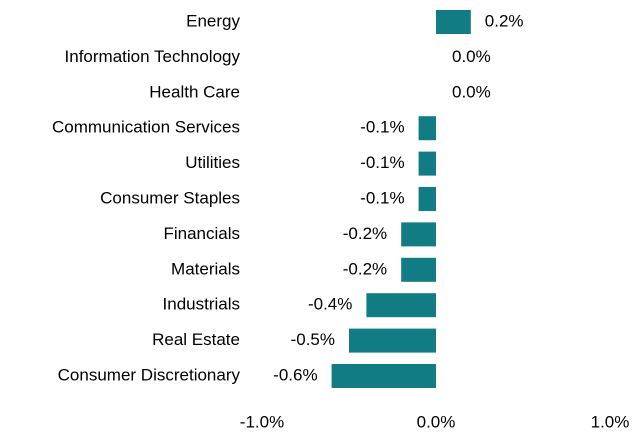 The image size is (639, 433). I want to click on x-tick-label: 1.0%, so click(610, 421).